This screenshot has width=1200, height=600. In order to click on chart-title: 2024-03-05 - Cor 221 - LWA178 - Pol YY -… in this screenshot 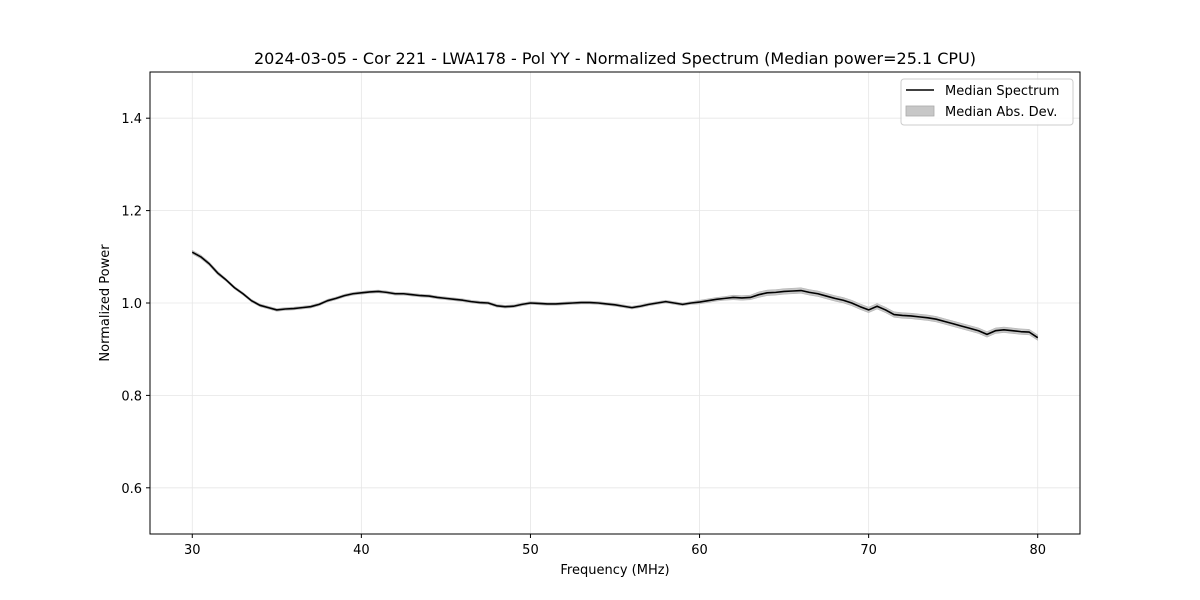, I will do `click(615, 58)`.